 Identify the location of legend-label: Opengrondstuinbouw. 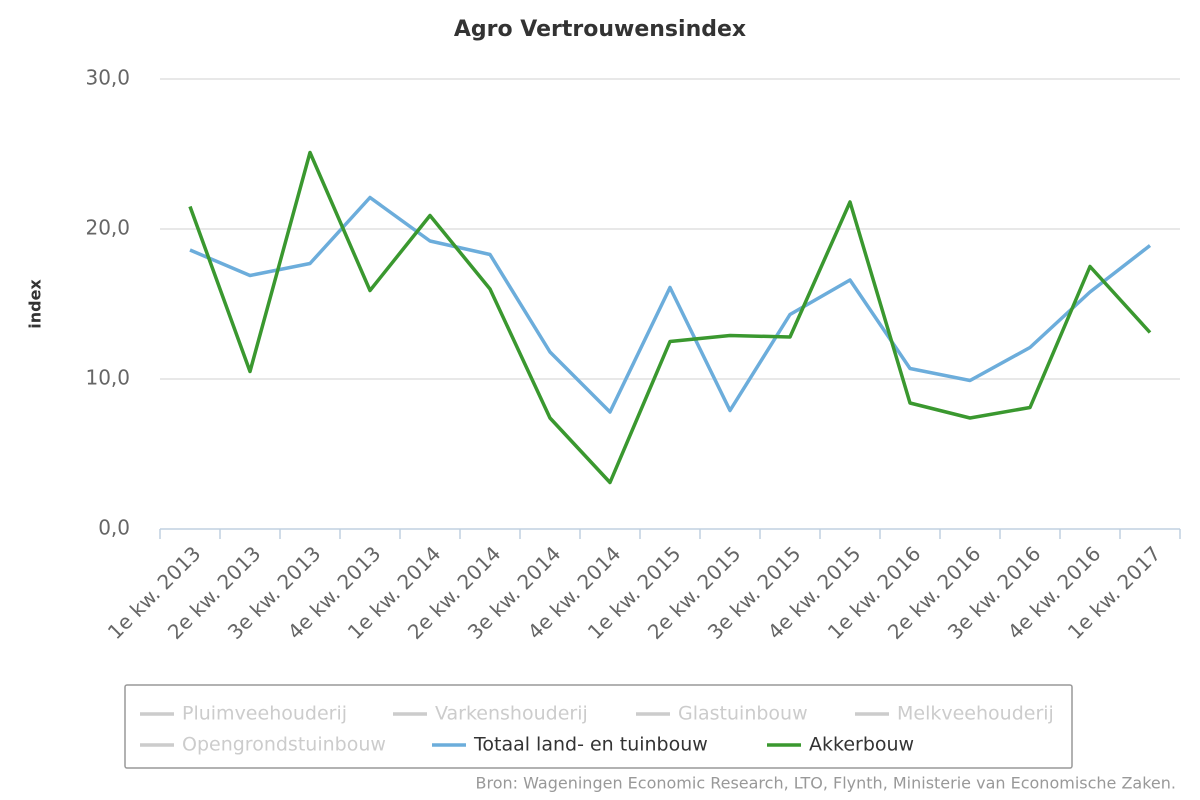
(284, 745).